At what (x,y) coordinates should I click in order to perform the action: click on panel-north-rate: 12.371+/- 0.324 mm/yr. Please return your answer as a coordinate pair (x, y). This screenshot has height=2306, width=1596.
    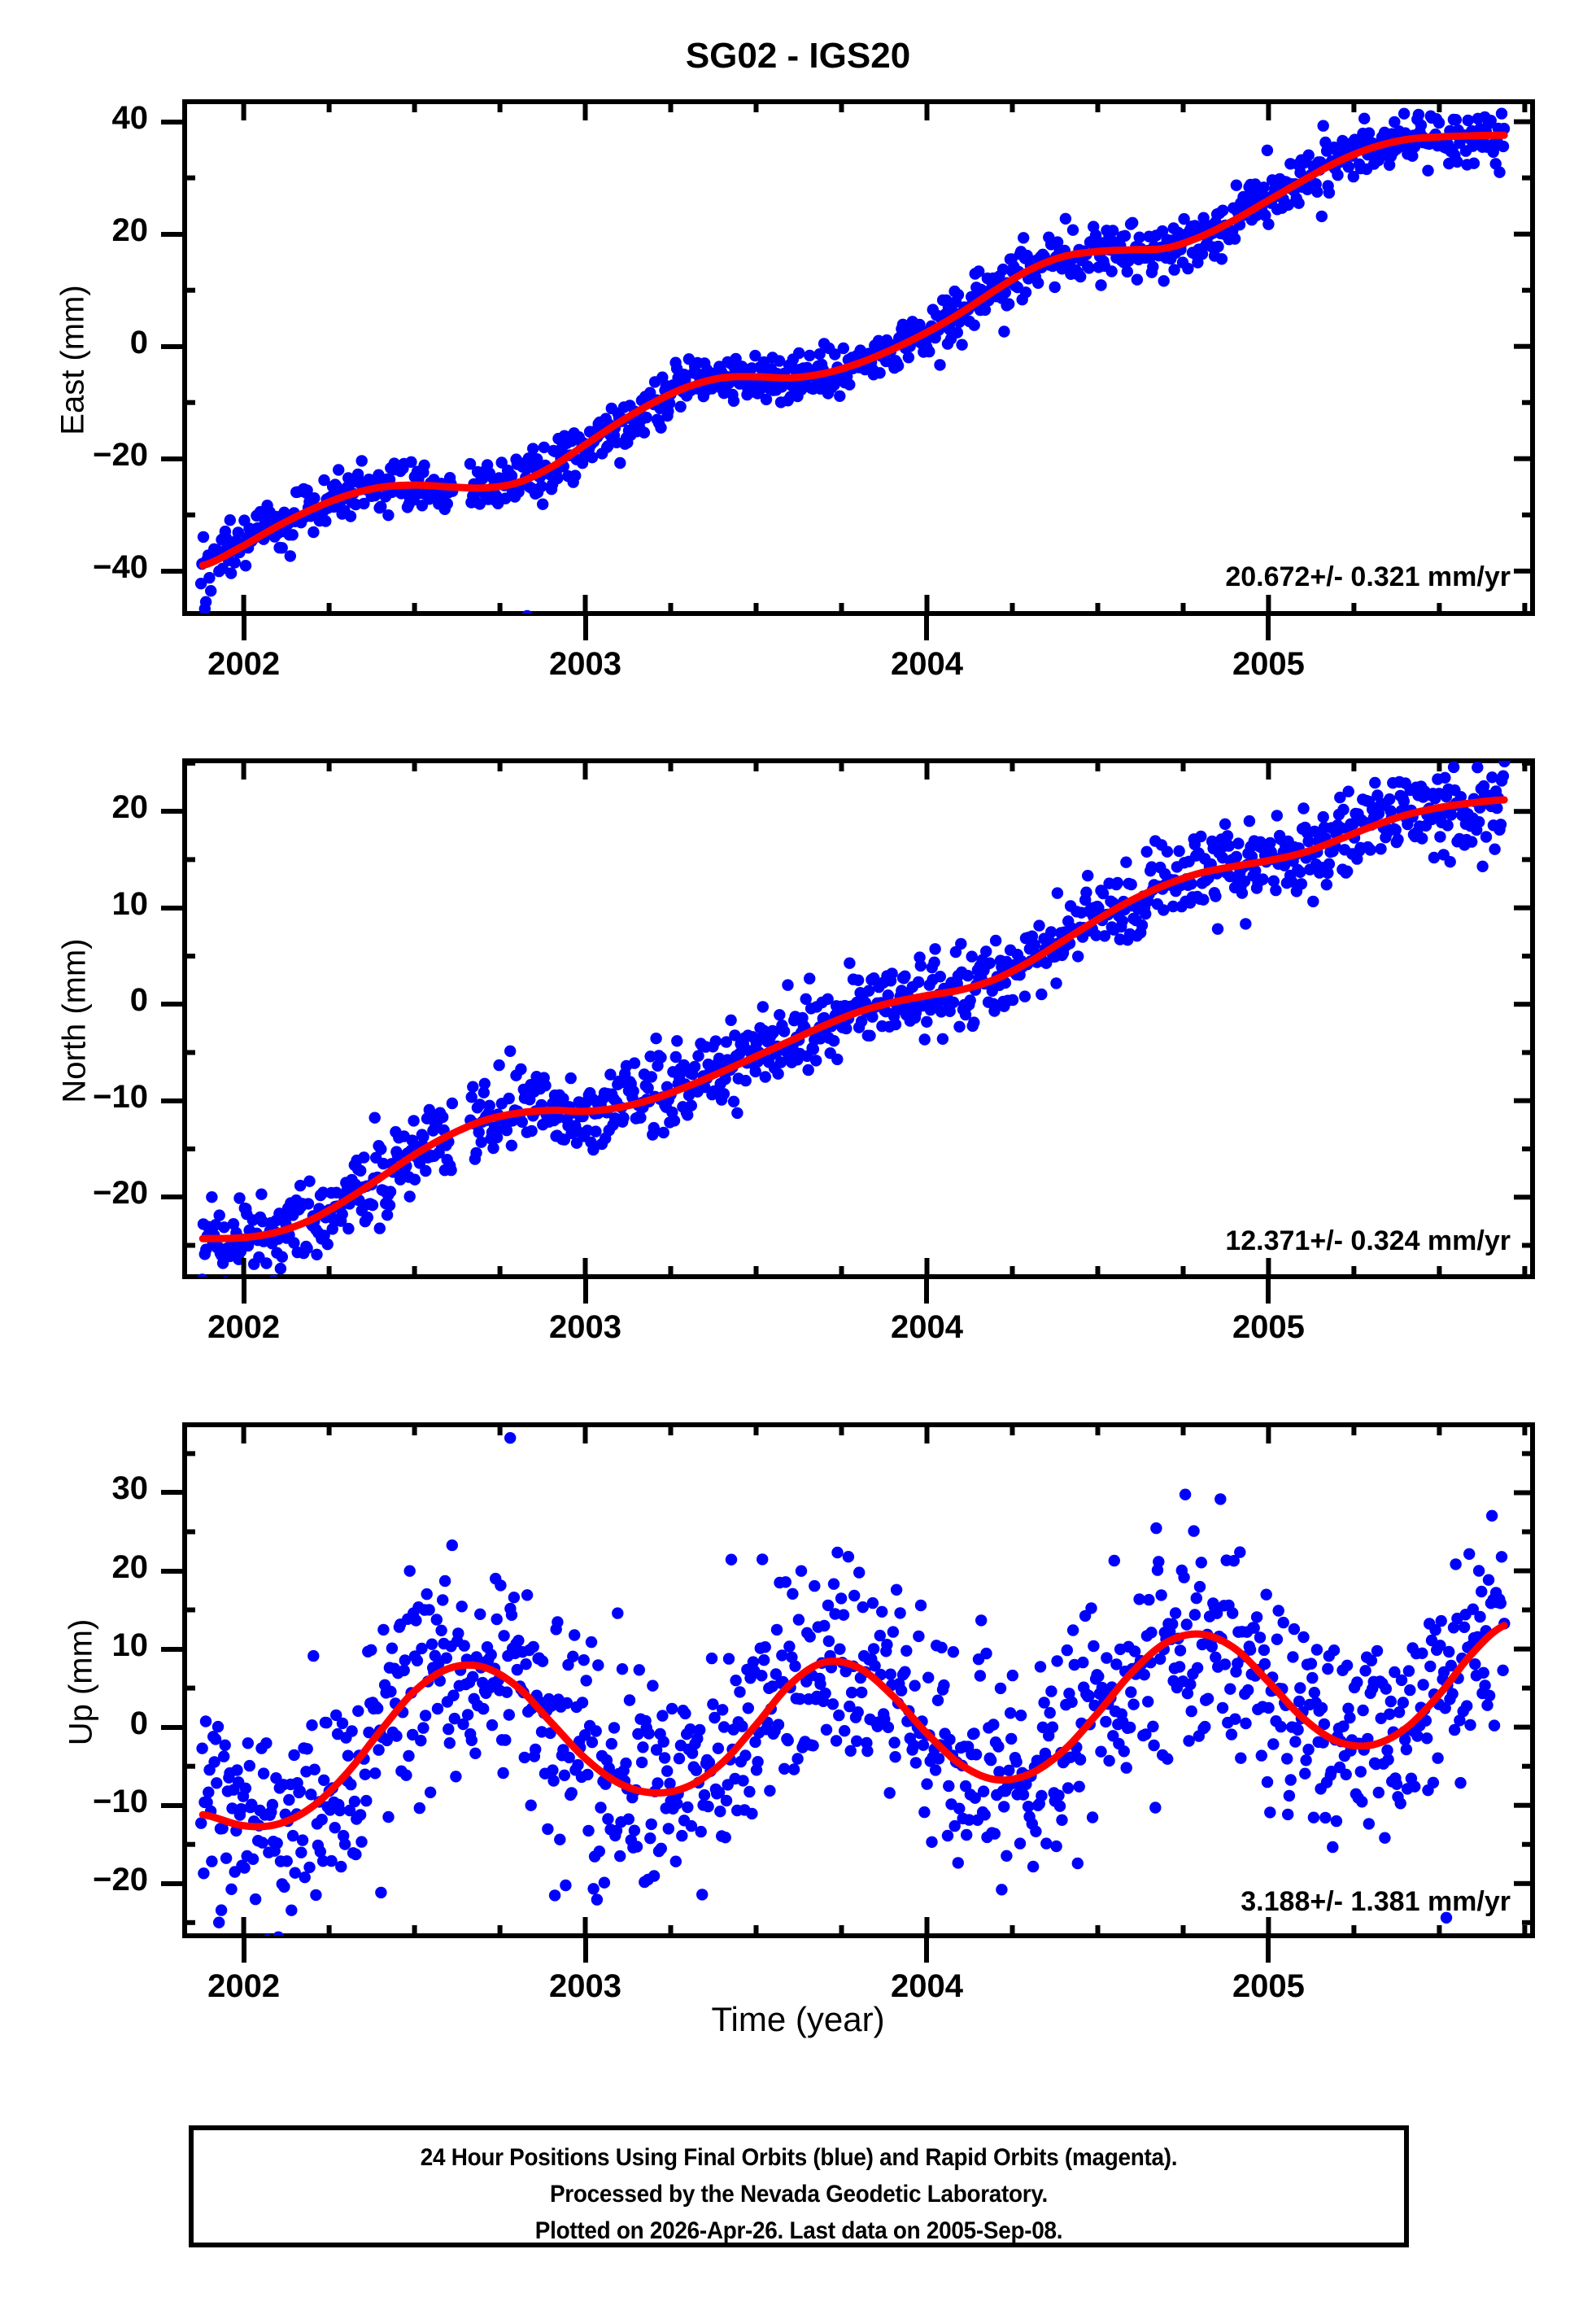
    Looking at the image, I should click on (1368, 1240).